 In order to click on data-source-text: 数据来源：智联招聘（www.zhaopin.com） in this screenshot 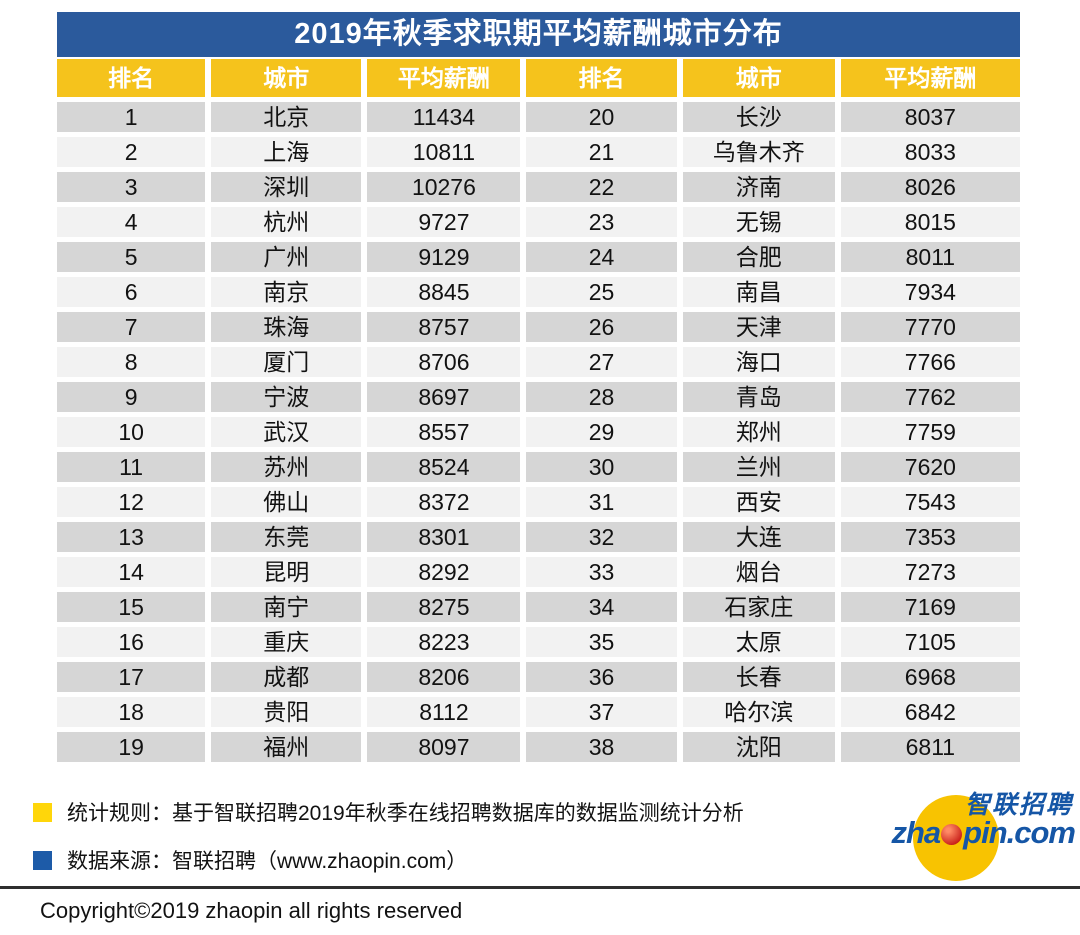, I will do `click(267, 861)`.